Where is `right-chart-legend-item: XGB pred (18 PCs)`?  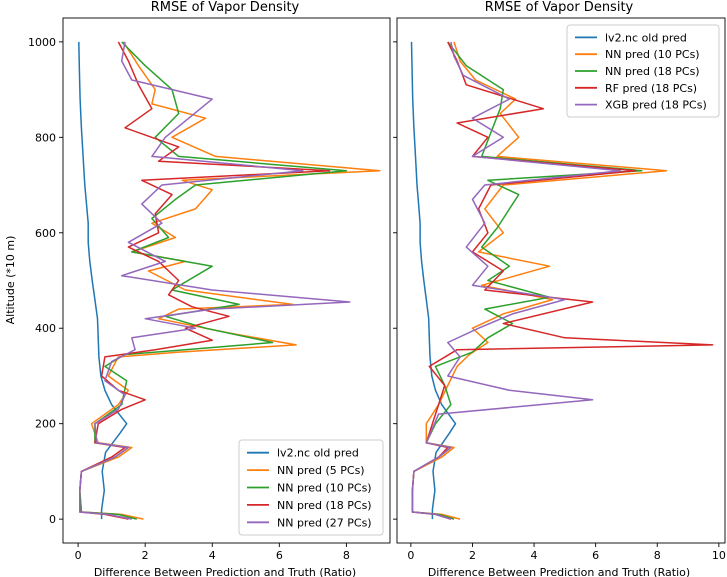 right-chart-legend-item: XGB pred (18 PCs) is located at coordinates (641, 105).